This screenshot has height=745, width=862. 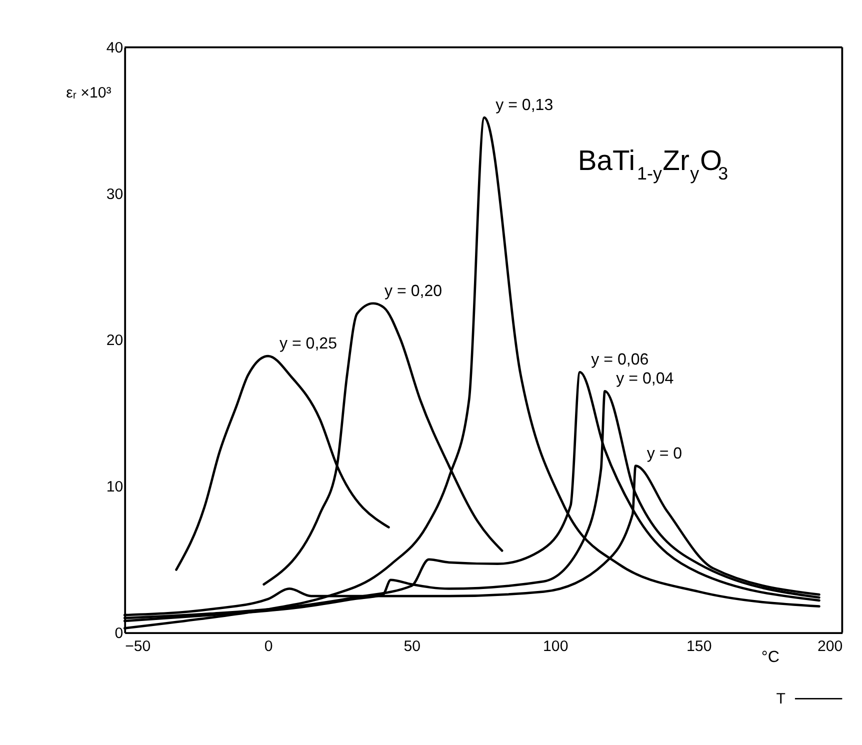 I want to click on text: °C, so click(x=770, y=657).